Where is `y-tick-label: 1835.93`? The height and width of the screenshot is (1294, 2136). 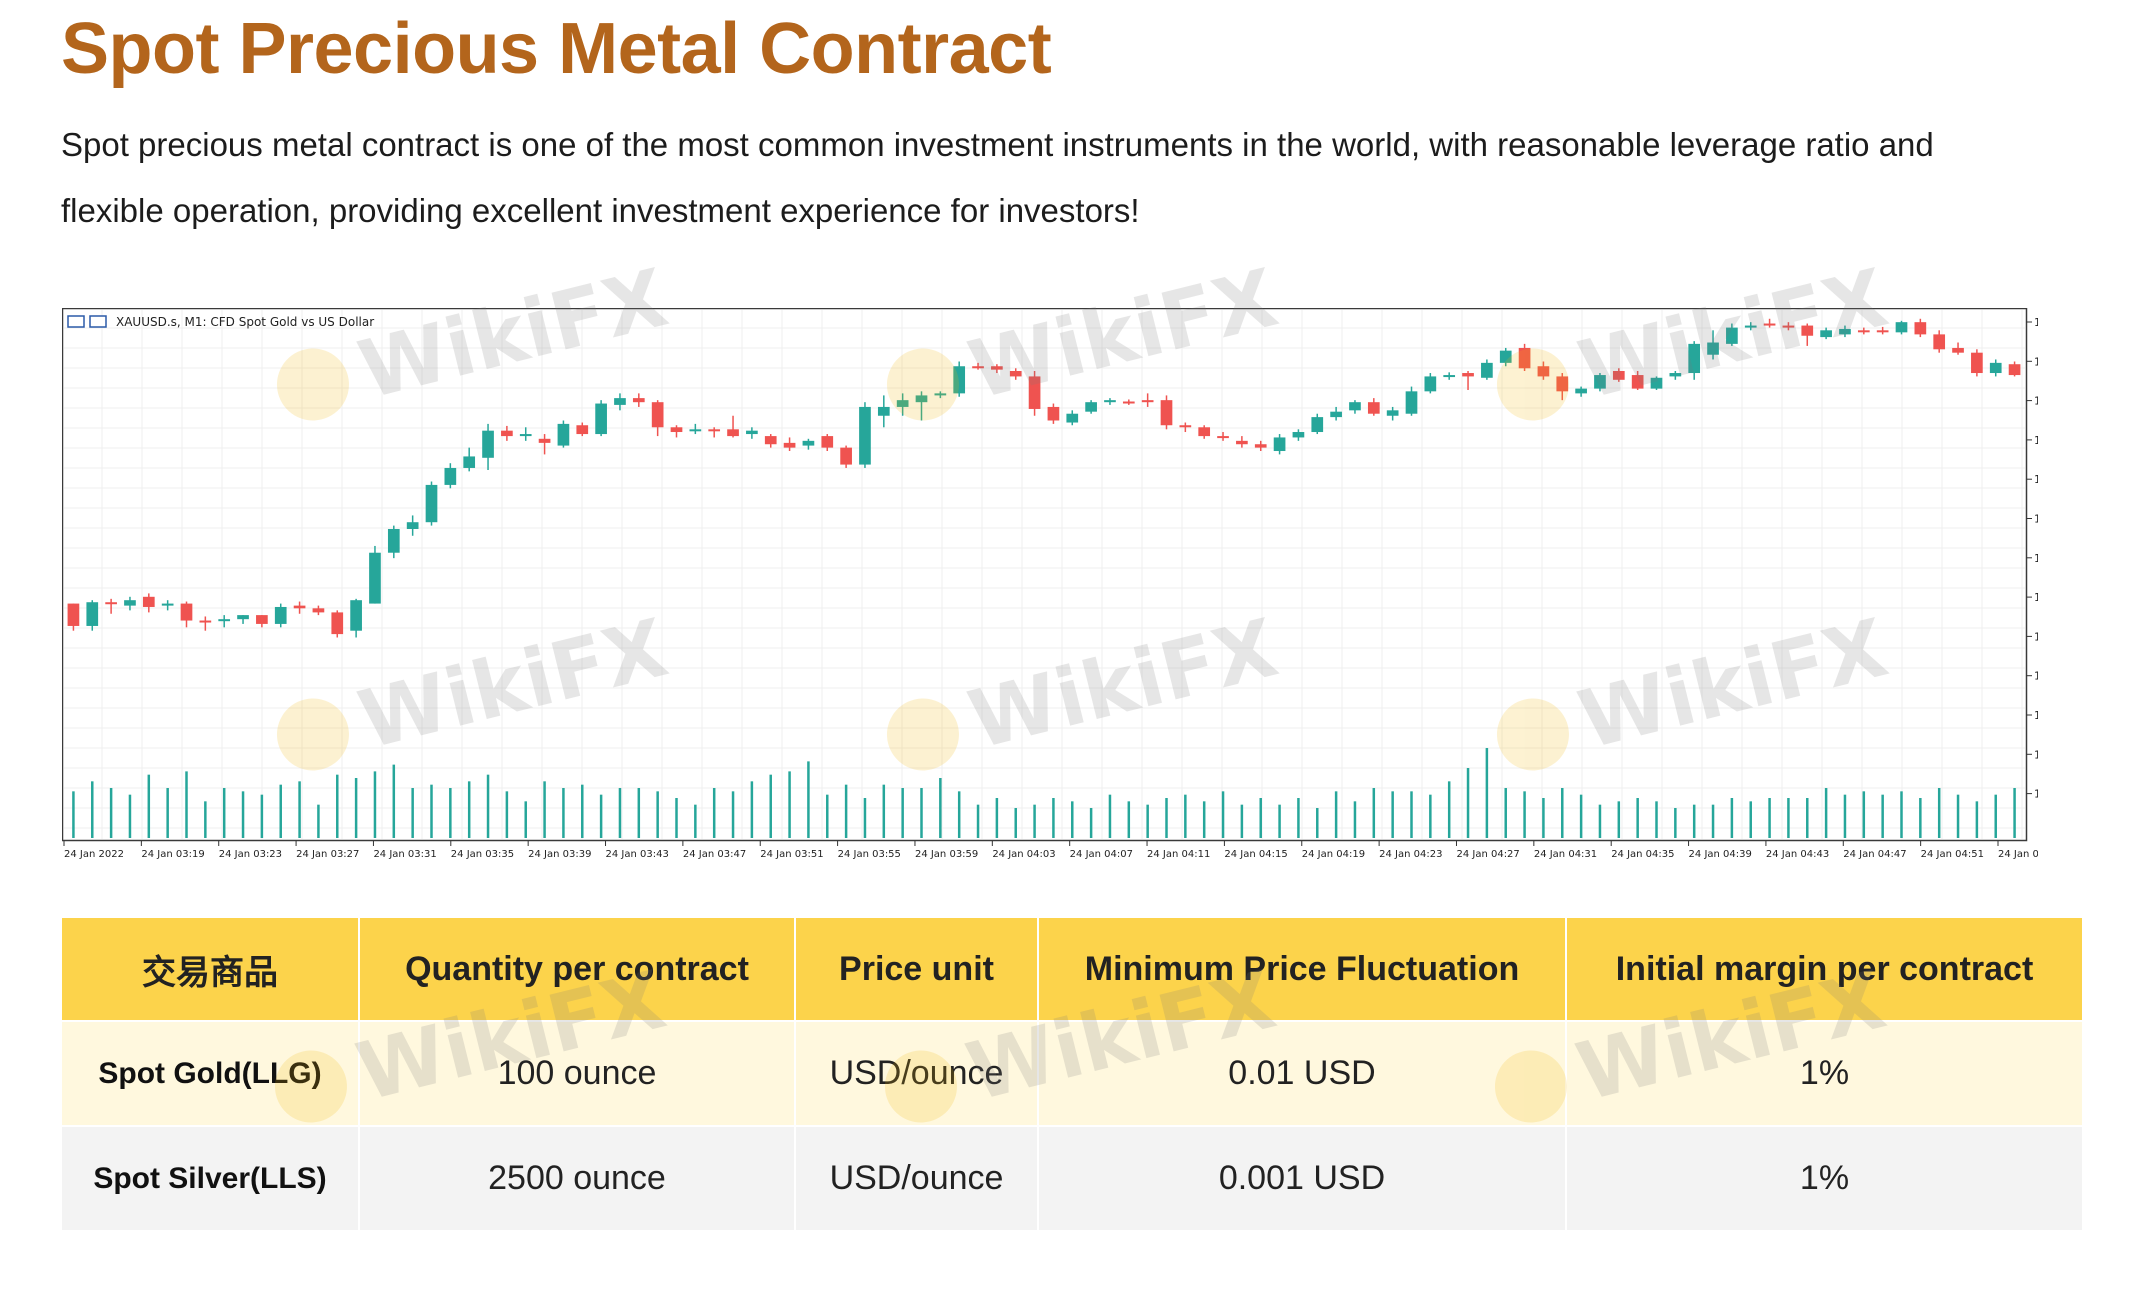
y-tick-label: 1835.93 is located at coordinates (2036, 440).